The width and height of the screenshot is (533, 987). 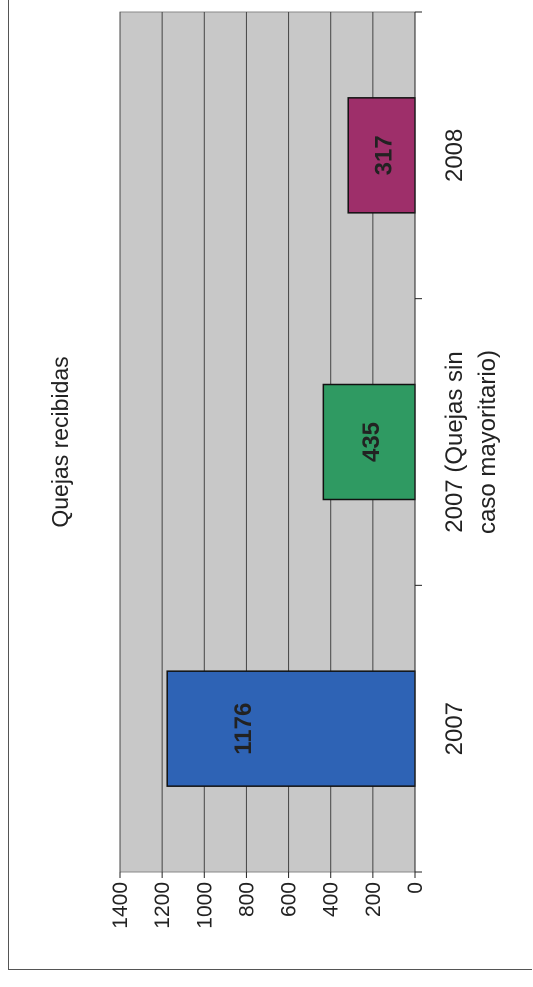 I want to click on category-label: 2007, so click(x=454, y=728).